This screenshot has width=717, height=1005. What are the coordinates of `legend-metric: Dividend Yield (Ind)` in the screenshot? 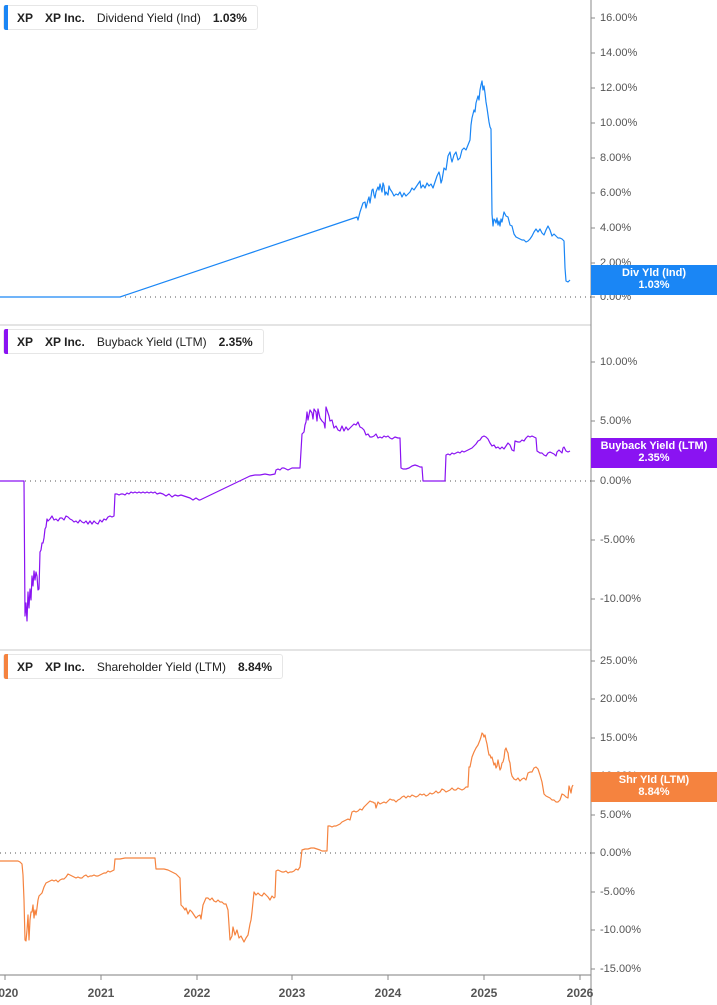 It's located at (148, 17).